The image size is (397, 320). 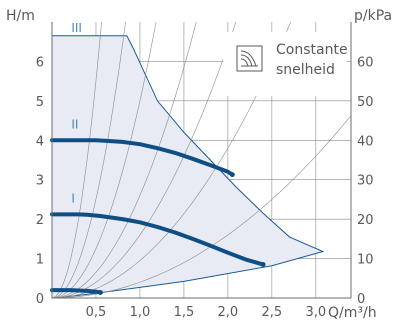 I want to click on legend: Constante snelheid, so click(x=285, y=64).